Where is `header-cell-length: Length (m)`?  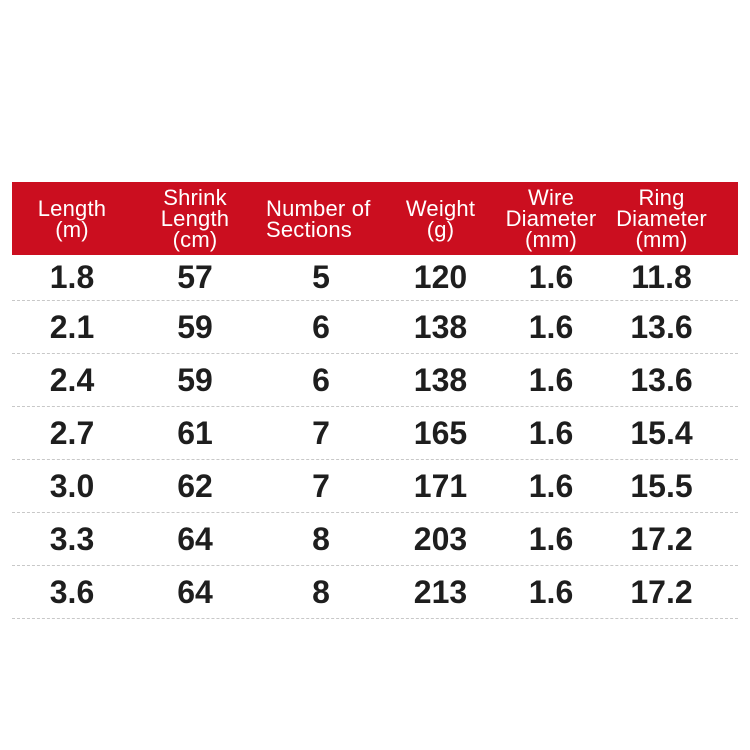 header-cell-length: Length (m) is located at coordinates (72, 218).